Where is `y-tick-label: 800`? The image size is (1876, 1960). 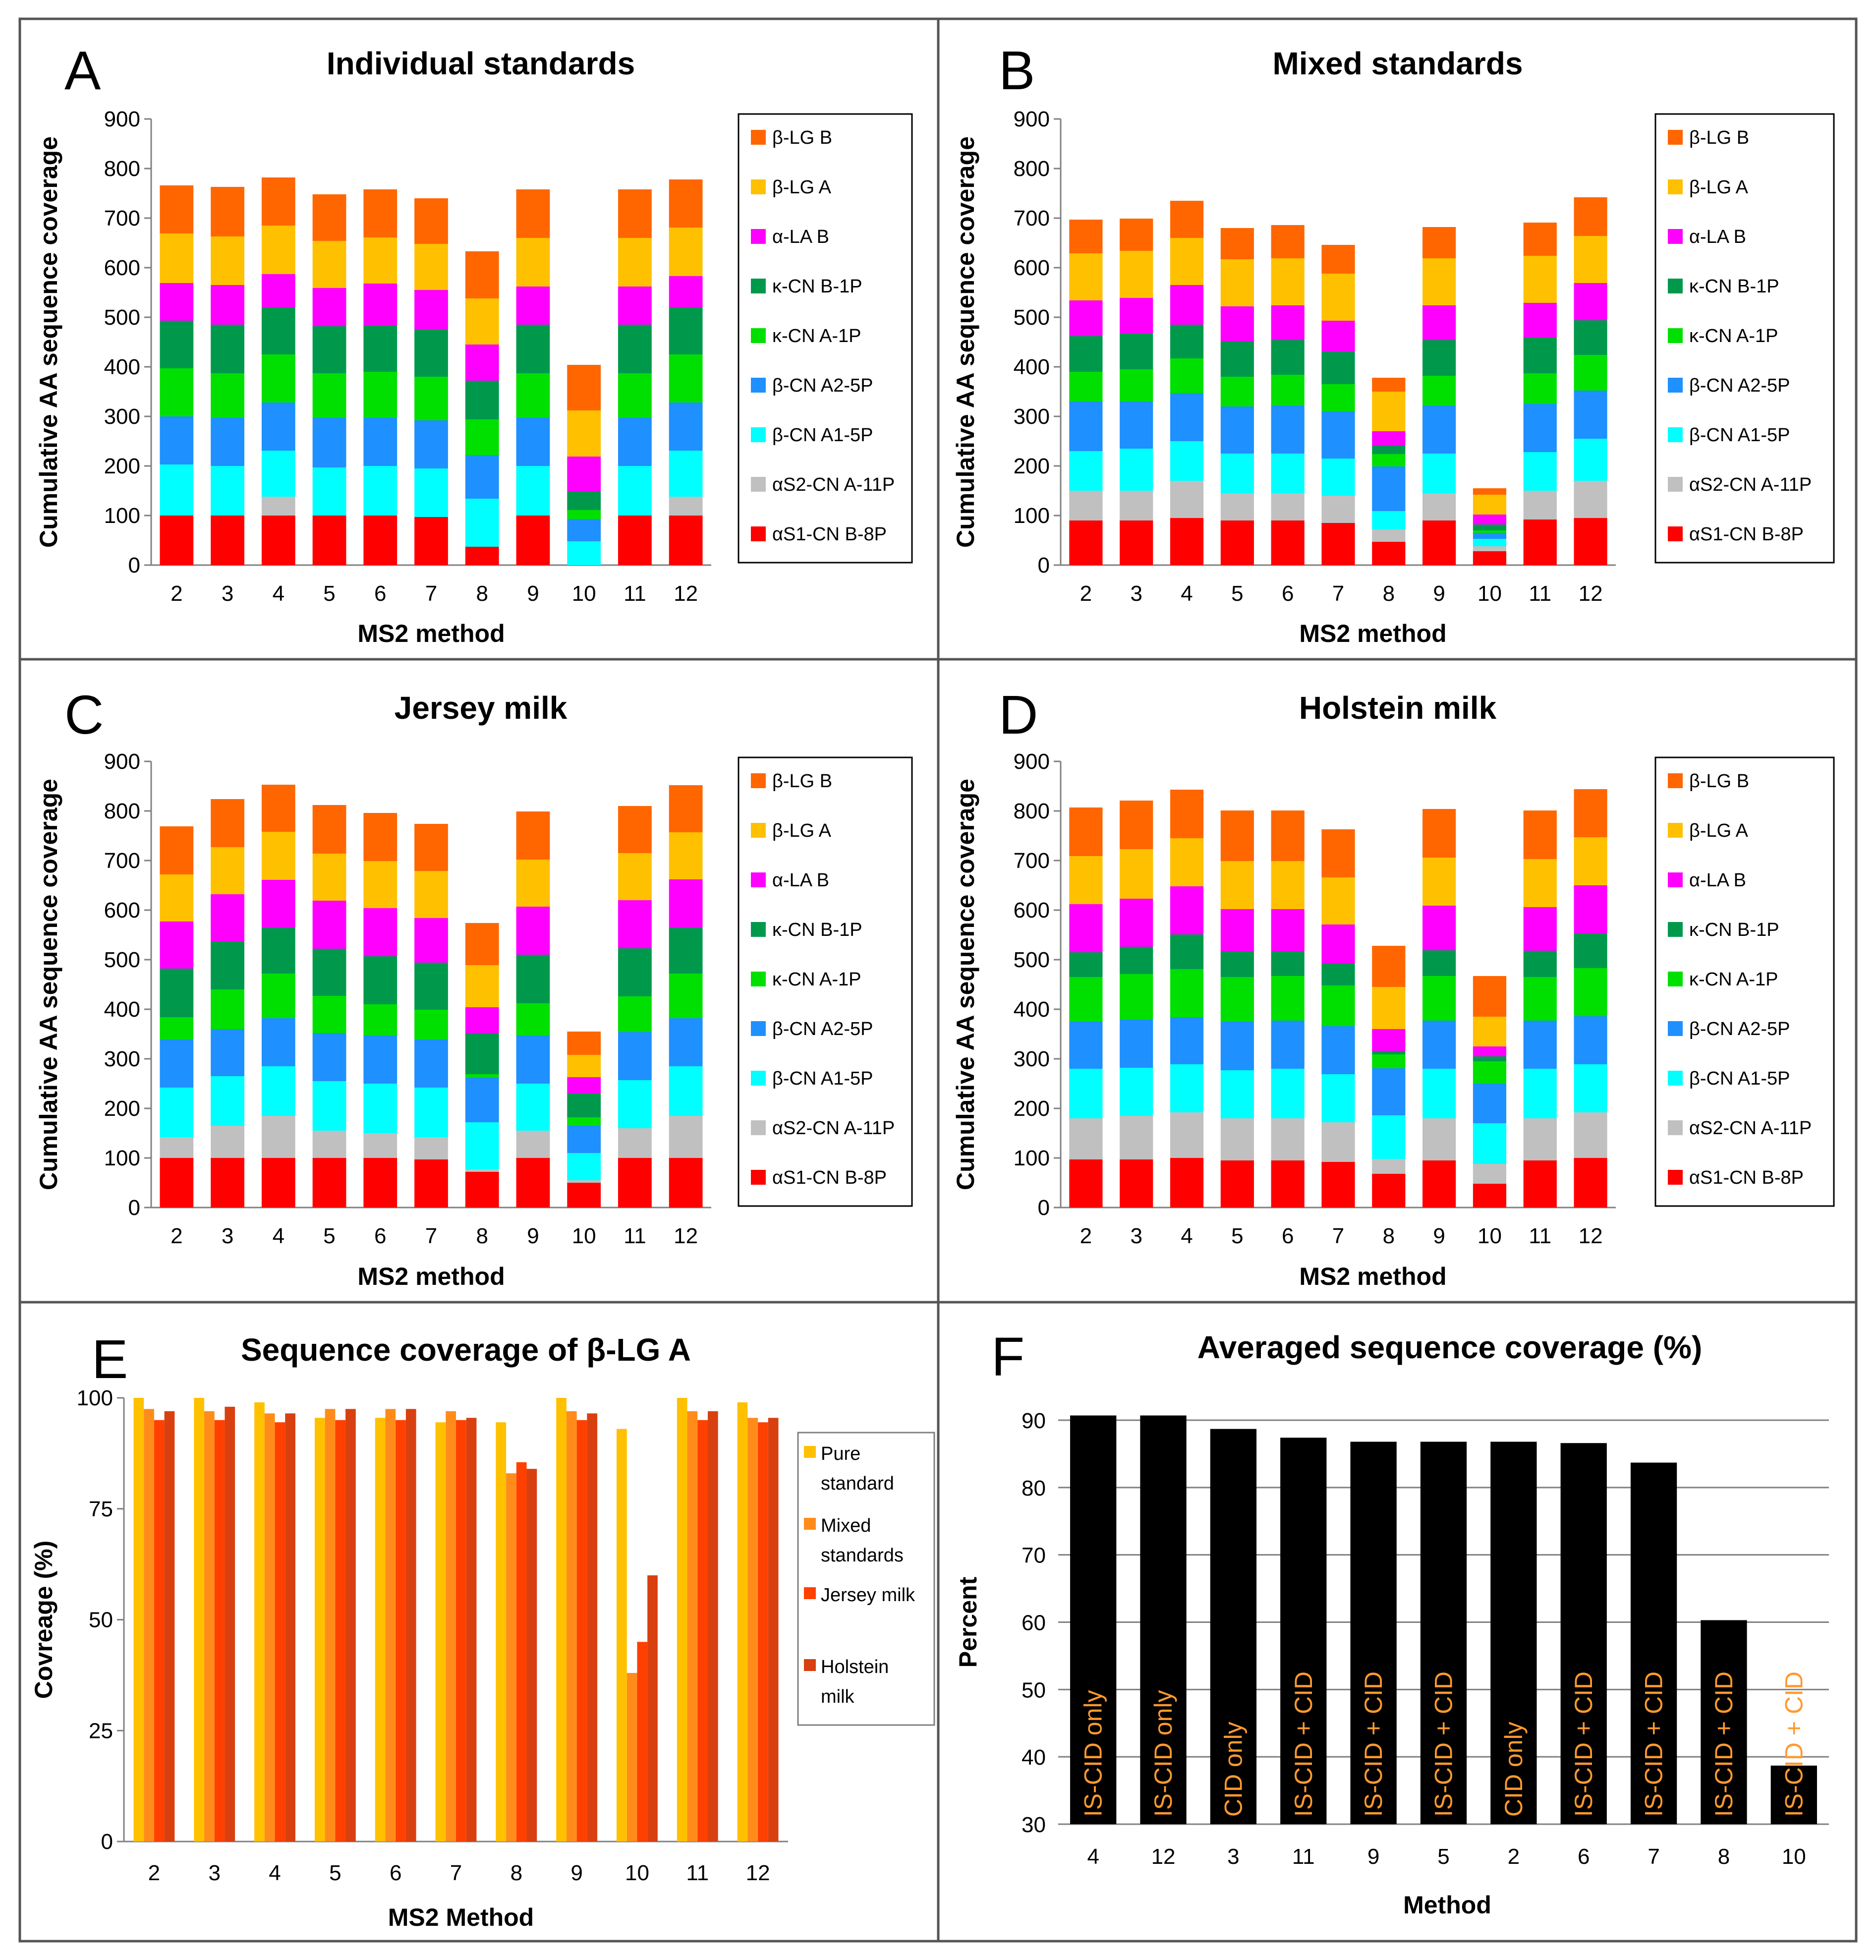
y-tick-label: 800 is located at coordinates (1032, 169).